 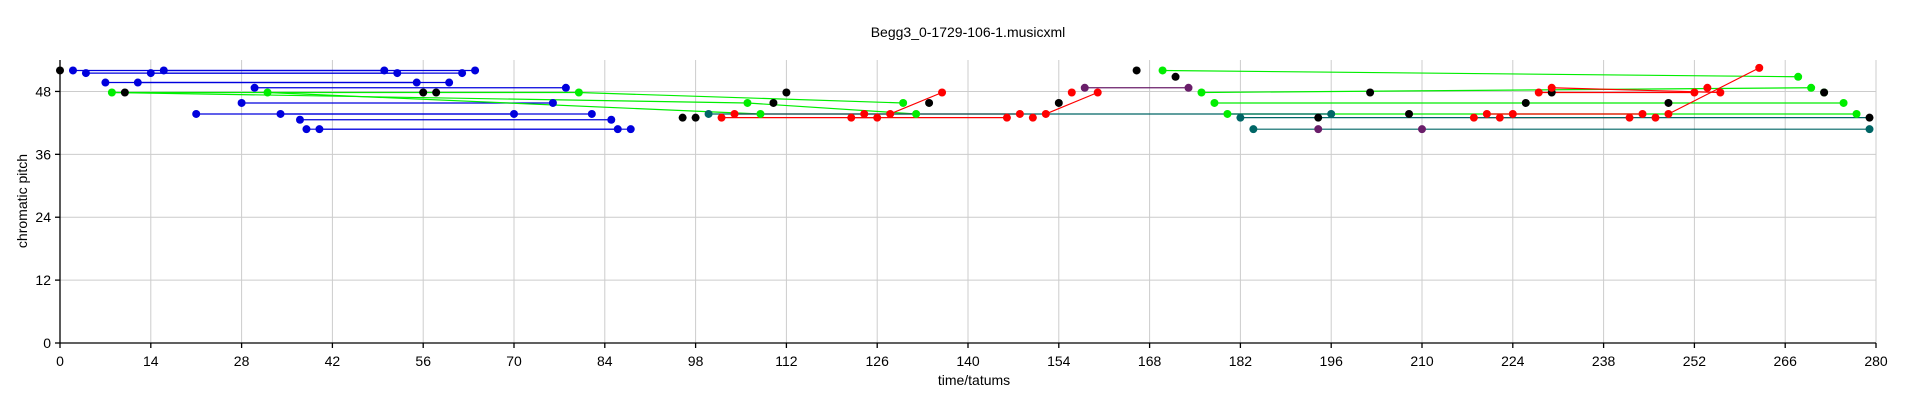 I want to click on x-tick-label: 56, so click(x=423, y=361).